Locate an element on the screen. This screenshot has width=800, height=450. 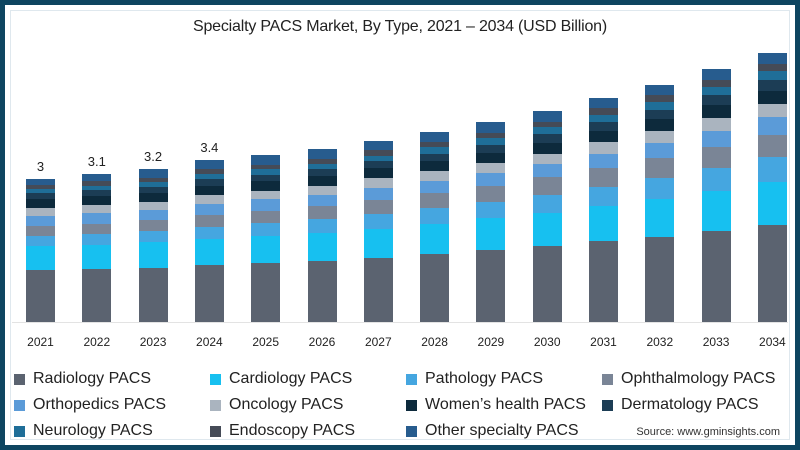
x-axis-line is located at coordinates (400, 322).